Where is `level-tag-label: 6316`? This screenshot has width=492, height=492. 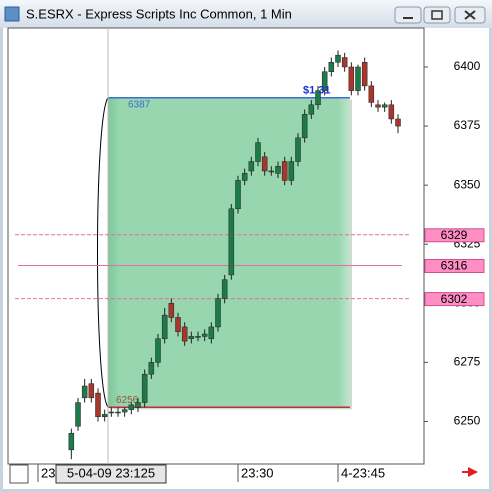
level-tag-label: 6316 is located at coordinates (454, 266).